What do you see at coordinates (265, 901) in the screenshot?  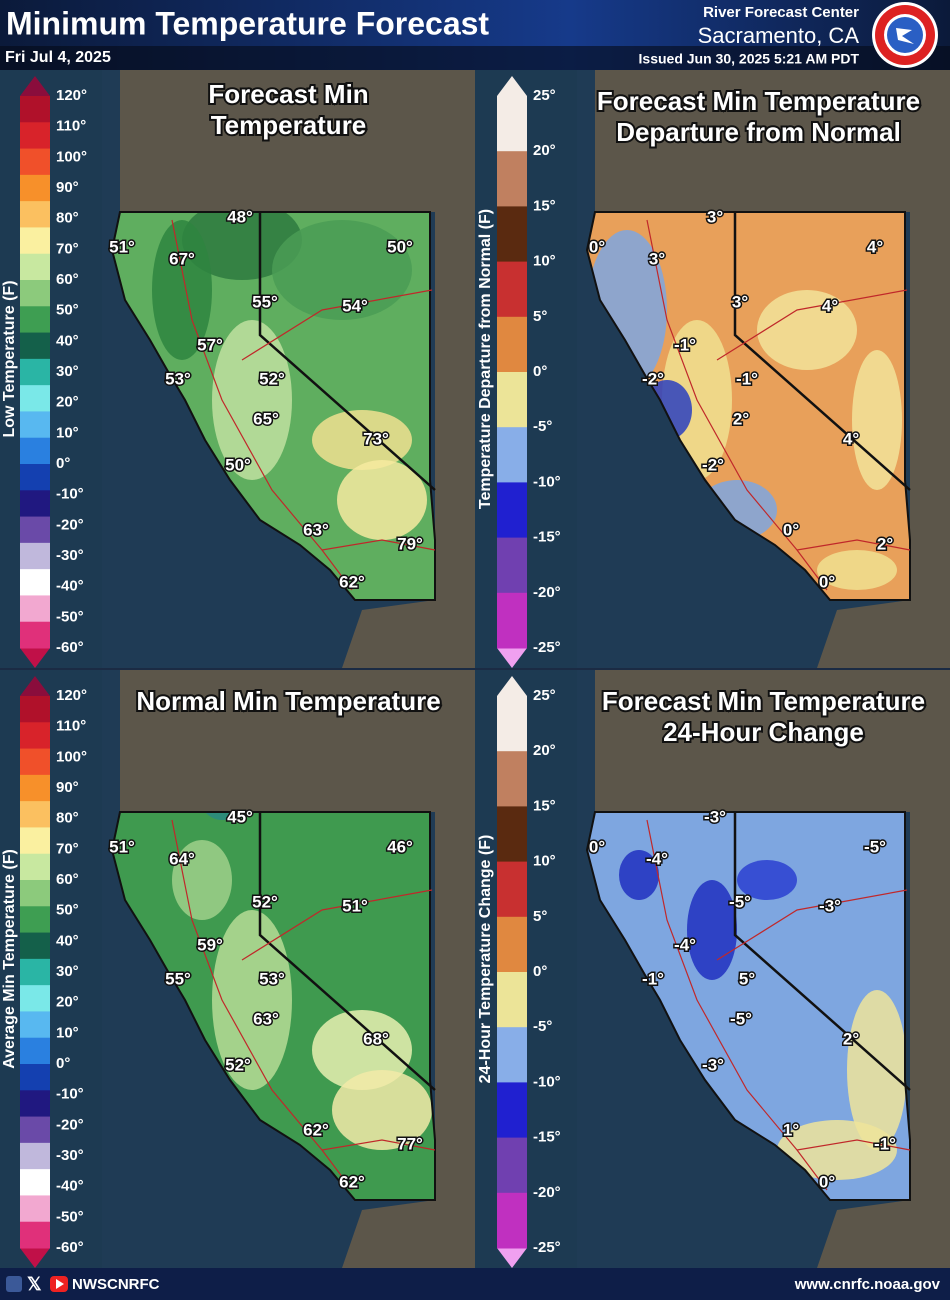 I see `map-label: 52°` at bounding box center [265, 901].